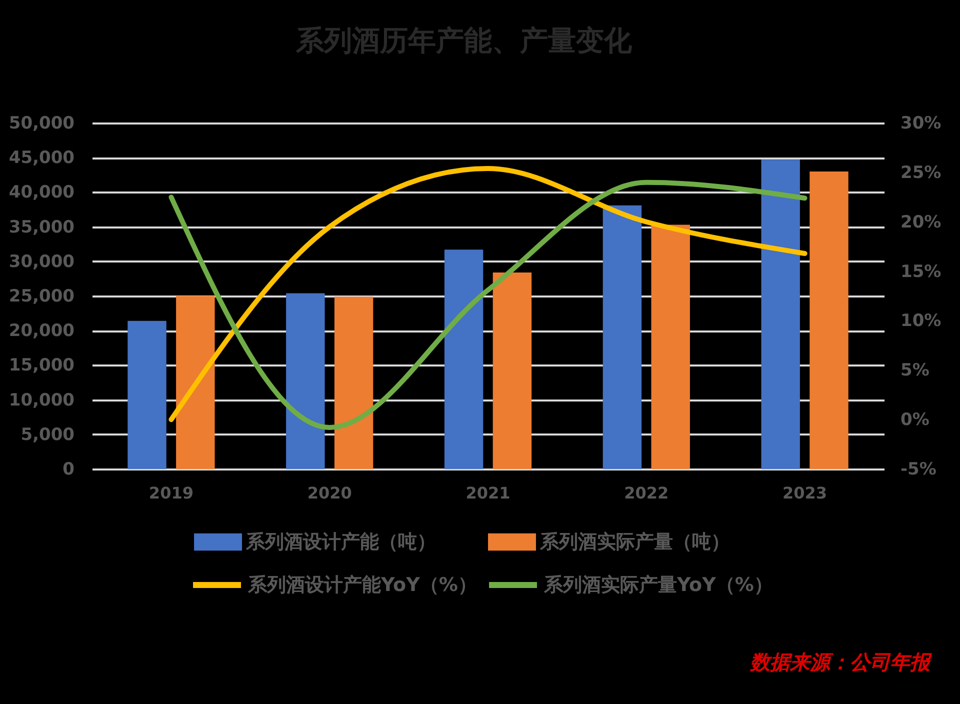 This screenshot has height=704, width=960. What do you see at coordinates (41, 227) in the screenshot?
I see `y-tick-label: 35,000` at bounding box center [41, 227].